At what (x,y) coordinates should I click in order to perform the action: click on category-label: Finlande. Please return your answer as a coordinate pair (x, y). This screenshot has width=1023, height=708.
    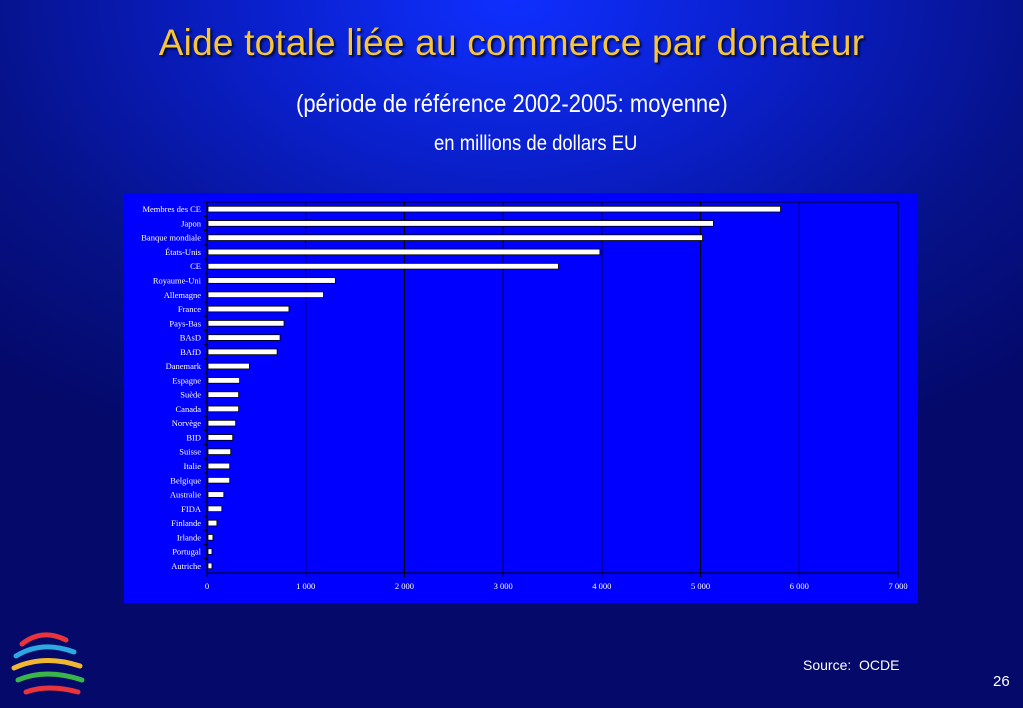
    Looking at the image, I should click on (186, 523).